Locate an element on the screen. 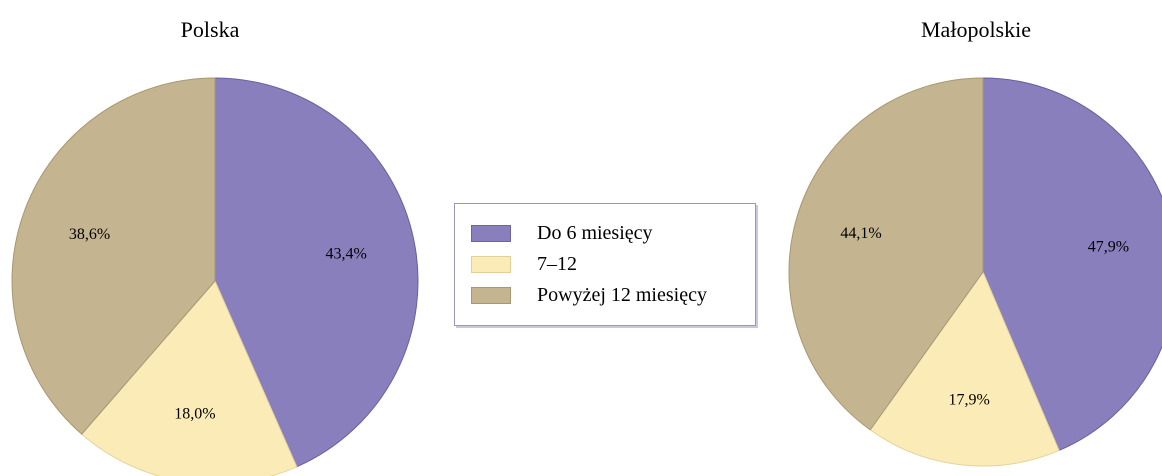  legend-item-do-6-miesiecy: Do 6 miesięcy is located at coordinates (605, 233).